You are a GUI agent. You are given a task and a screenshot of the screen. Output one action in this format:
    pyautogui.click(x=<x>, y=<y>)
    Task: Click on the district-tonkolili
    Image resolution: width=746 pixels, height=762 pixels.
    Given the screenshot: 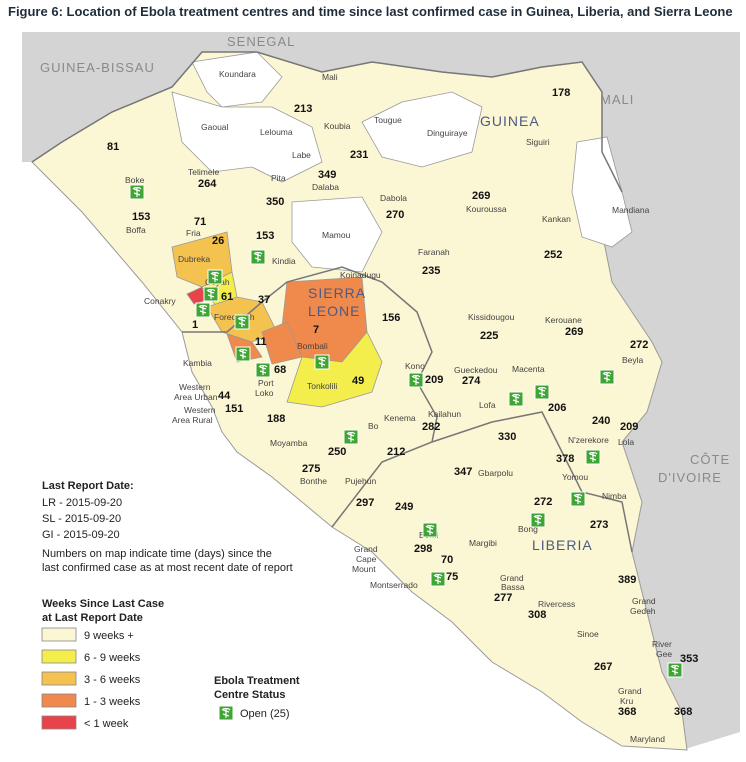 What is the action you would take?
    pyautogui.click(x=334, y=369)
    